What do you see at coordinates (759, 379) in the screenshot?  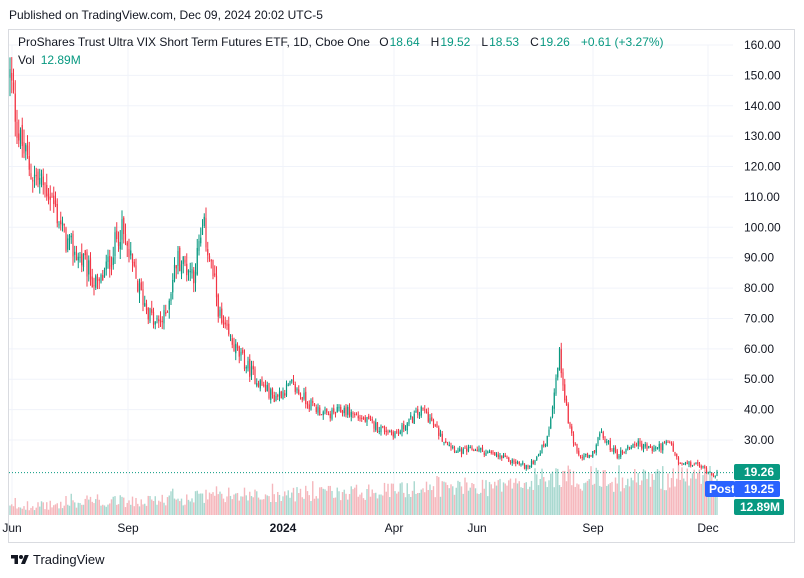 I see `y-tick-label: 50.00` at bounding box center [759, 379].